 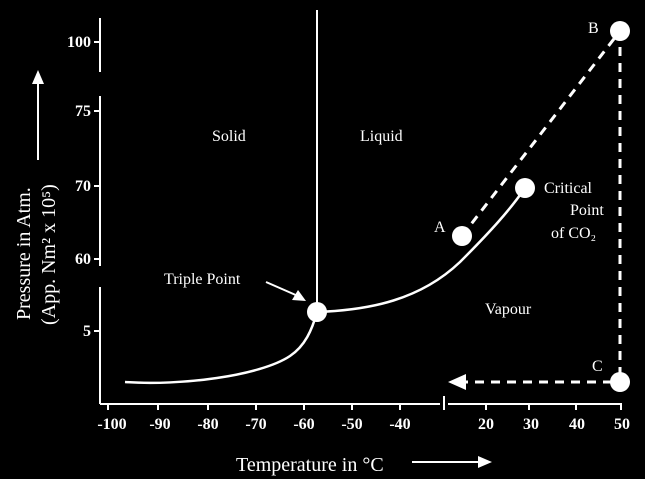 I want to click on triple-point-label: Triple Point, so click(x=202, y=279).